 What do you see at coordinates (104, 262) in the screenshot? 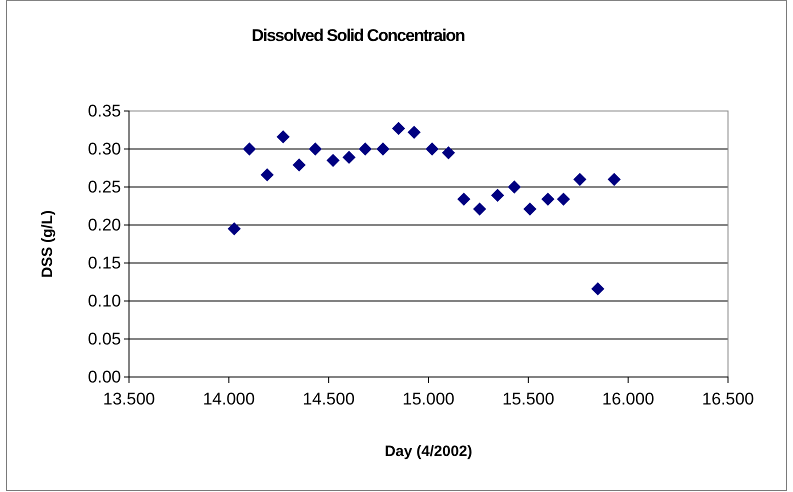
I see `y-tick-label: 0.15` at bounding box center [104, 262].